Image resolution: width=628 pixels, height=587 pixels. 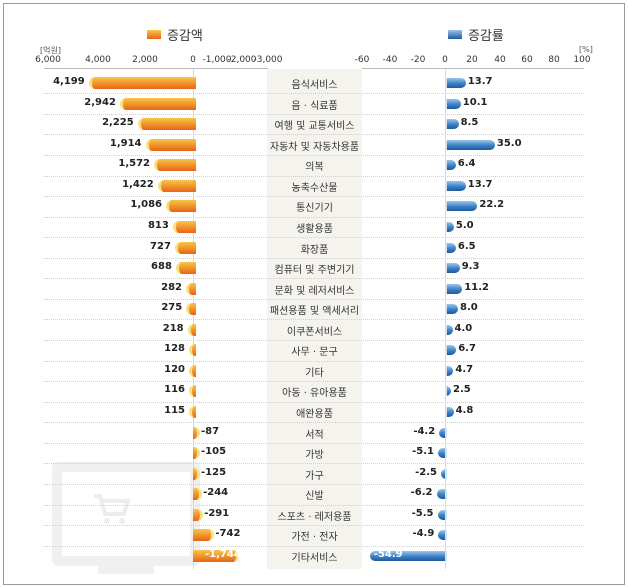 What do you see at coordinates (50, 50) in the screenshot?
I see `left-axis-unit: [억원]` at bounding box center [50, 50].